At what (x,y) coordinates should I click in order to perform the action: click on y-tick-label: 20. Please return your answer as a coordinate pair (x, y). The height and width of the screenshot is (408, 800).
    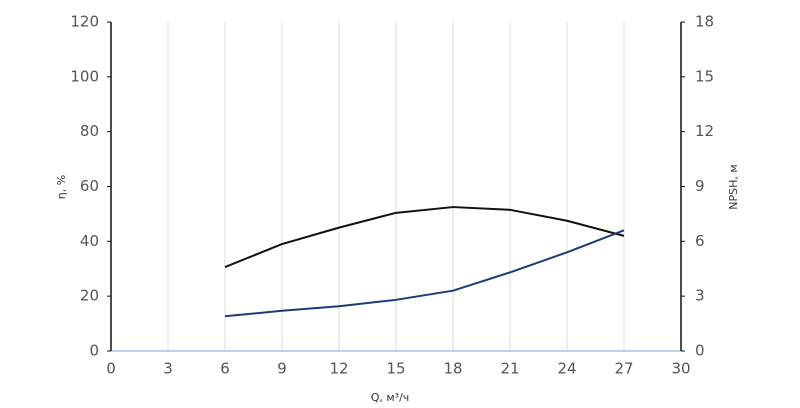
    Looking at the image, I should click on (89, 296).